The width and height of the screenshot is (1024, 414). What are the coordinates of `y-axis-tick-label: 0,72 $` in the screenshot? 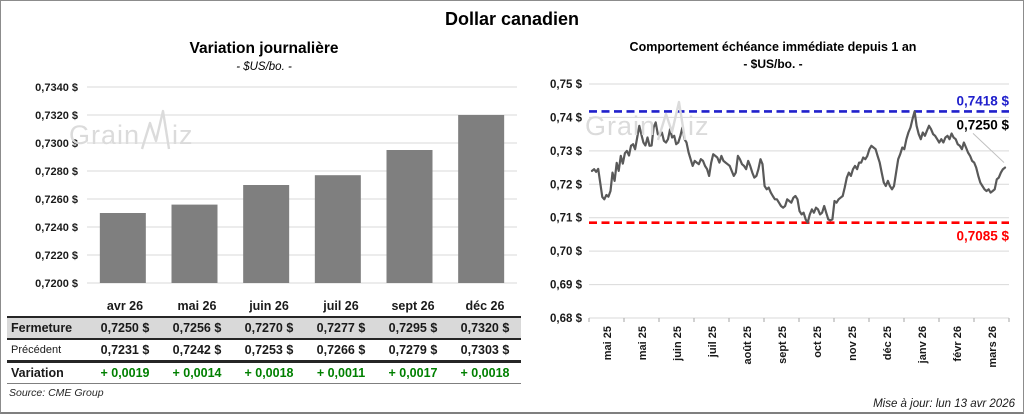 It's located at (566, 185).